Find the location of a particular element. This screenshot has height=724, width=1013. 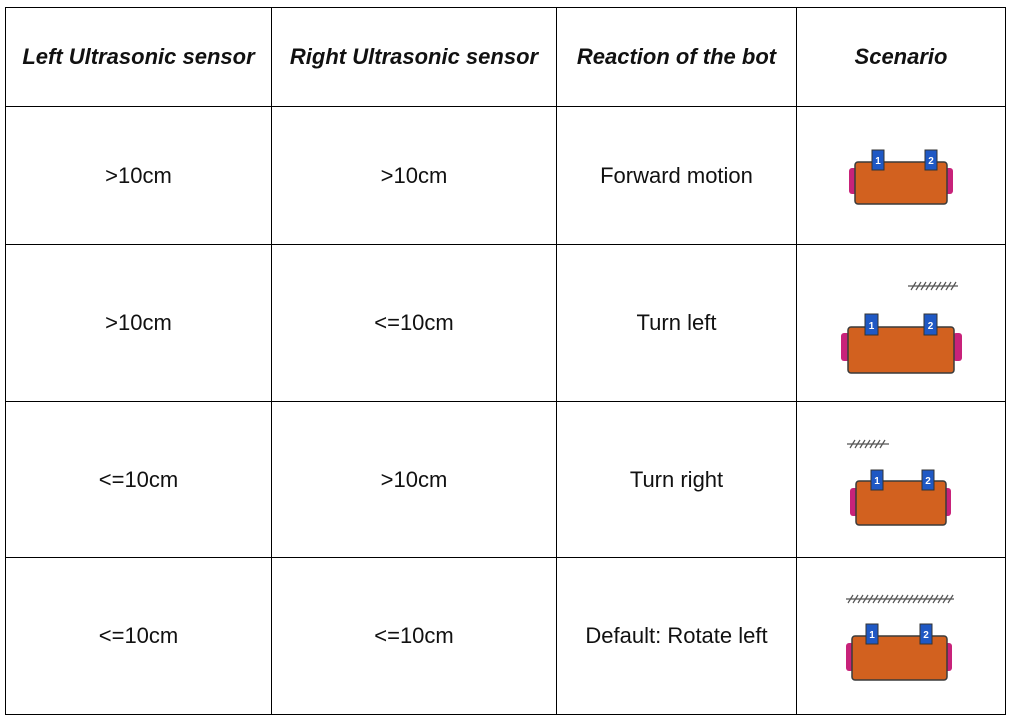

right-wheel is located at coordinates (957, 347).